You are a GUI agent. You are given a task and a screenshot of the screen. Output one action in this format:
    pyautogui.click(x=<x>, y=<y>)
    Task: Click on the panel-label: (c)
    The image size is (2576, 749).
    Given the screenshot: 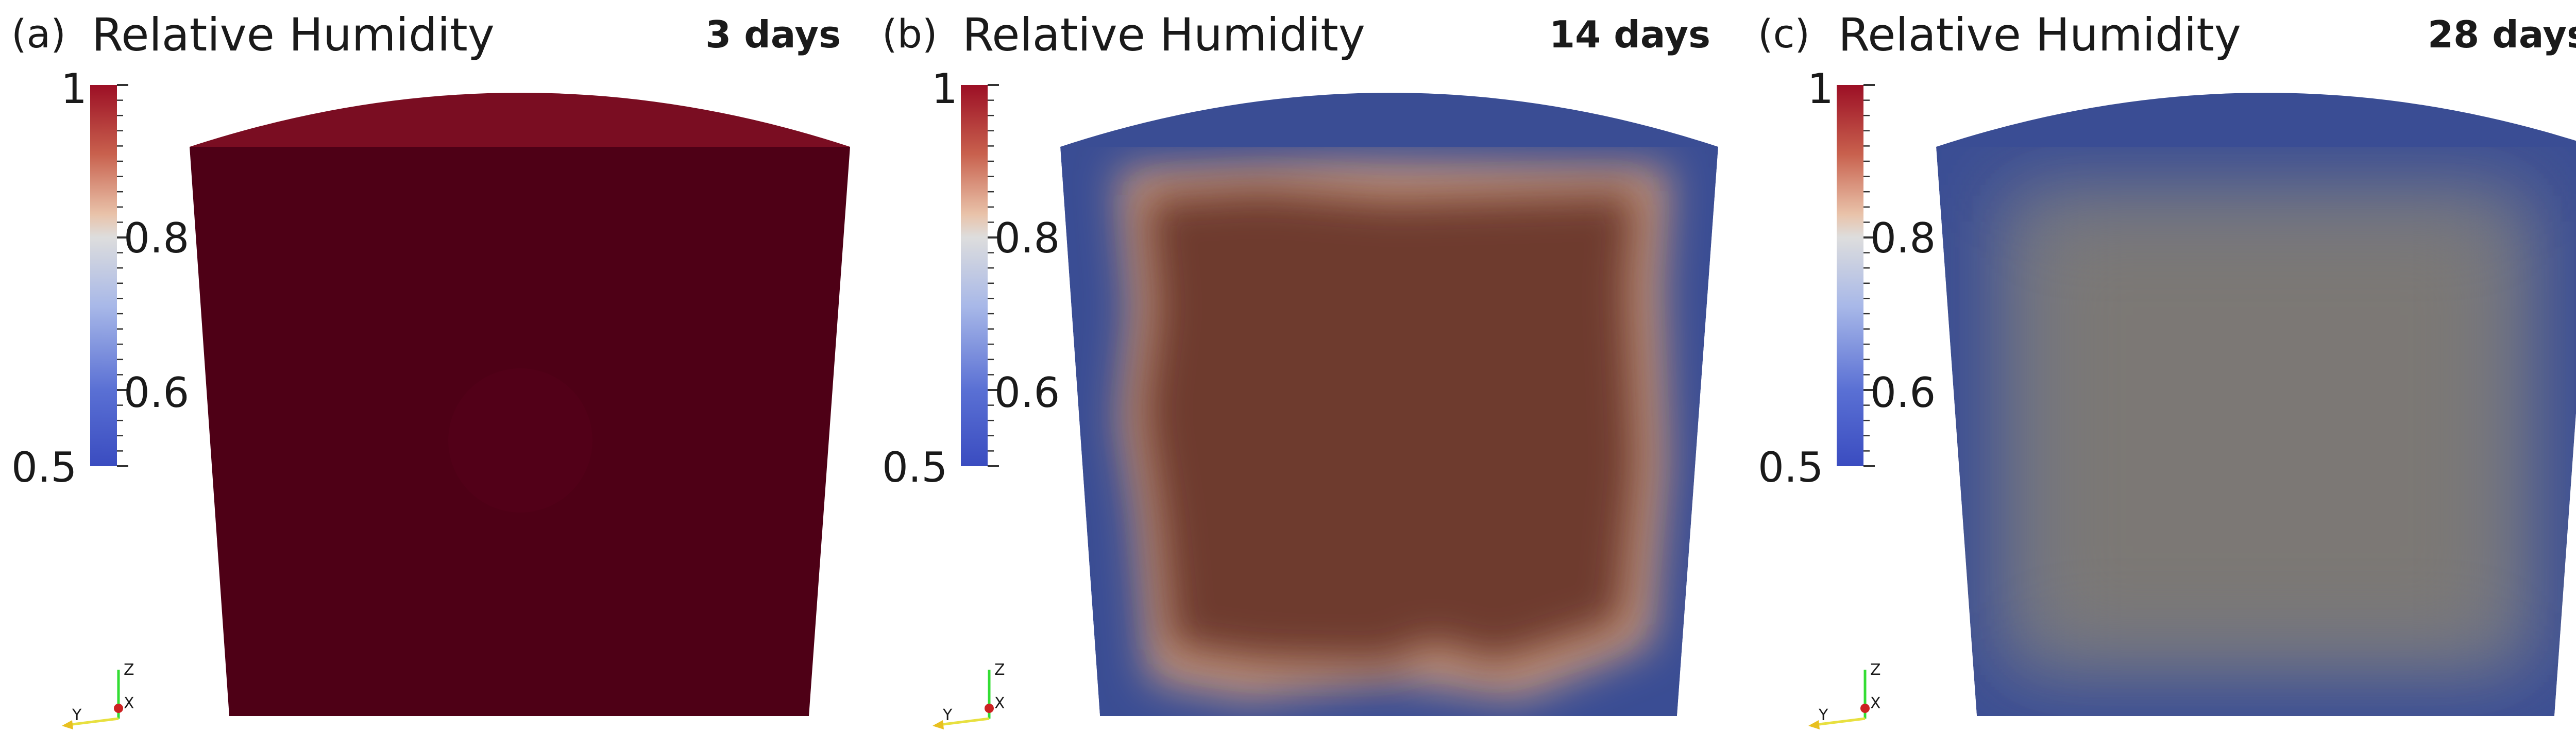 What is the action you would take?
    pyautogui.click(x=1784, y=34)
    